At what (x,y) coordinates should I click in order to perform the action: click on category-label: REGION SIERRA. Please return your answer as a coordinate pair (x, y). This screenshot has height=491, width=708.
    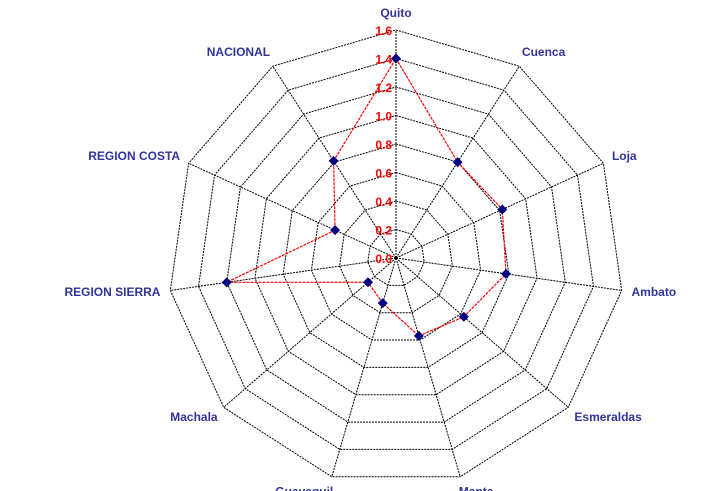
    Looking at the image, I should click on (112, 292).